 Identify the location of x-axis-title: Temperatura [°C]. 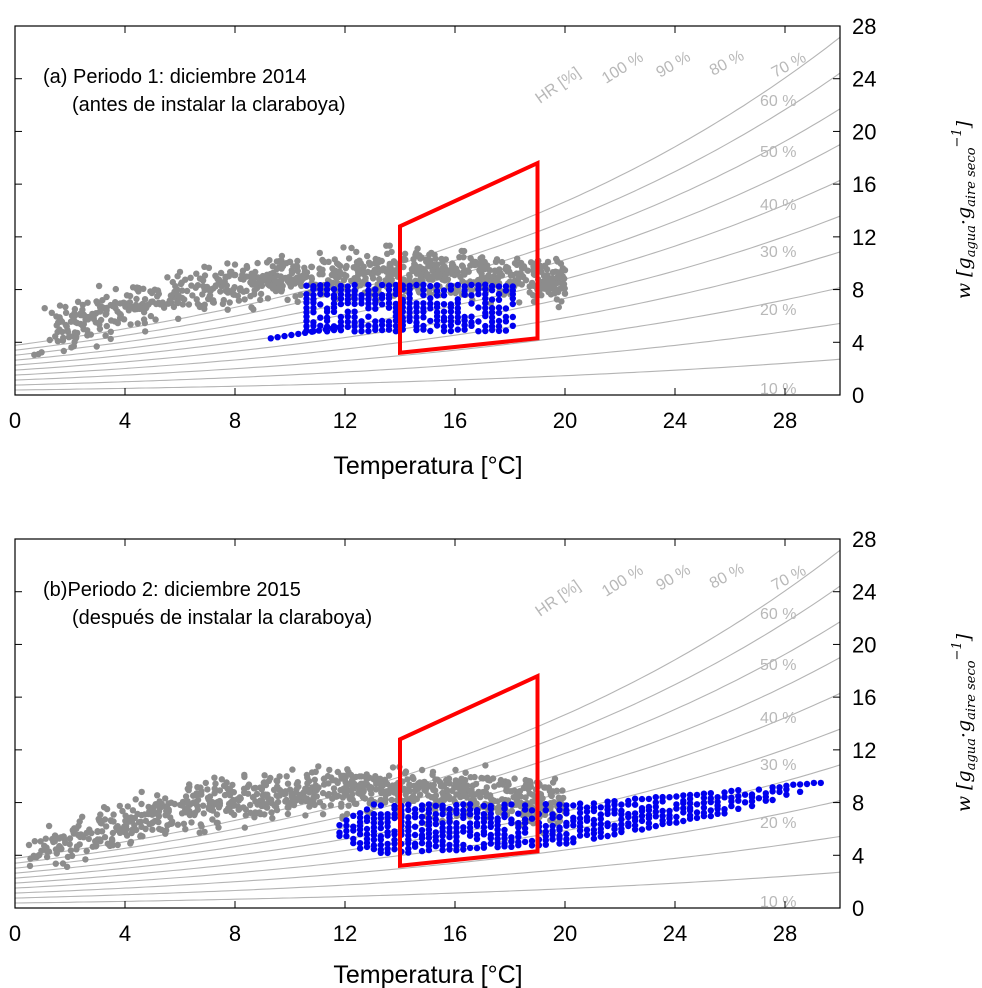
(427, 974).